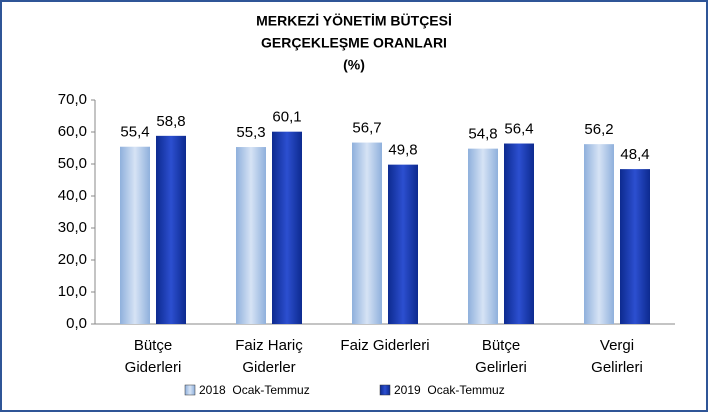 The height and width of the screenshot is (417, 708). What do you see at coordinates (354, 21) in the screenshot?
I see `chart-title: MERKEZİ YÖNETİM BÜTÇESİ` at bounding box center [354, 21].